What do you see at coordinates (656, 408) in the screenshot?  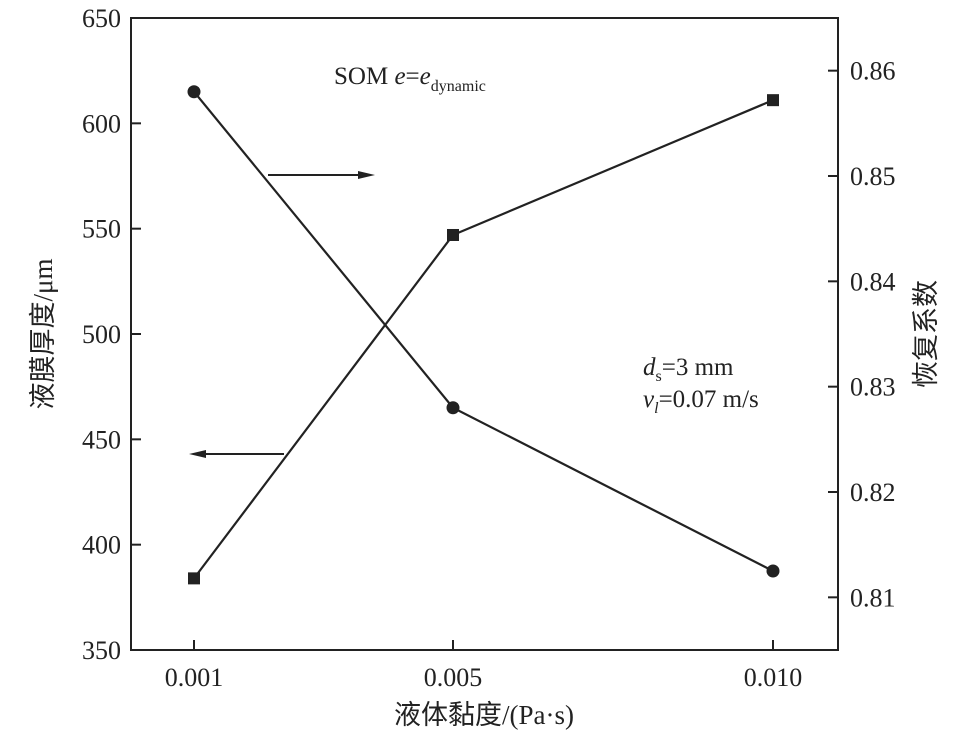 I see `vl-sub: l` at bounding box center [656, 408].